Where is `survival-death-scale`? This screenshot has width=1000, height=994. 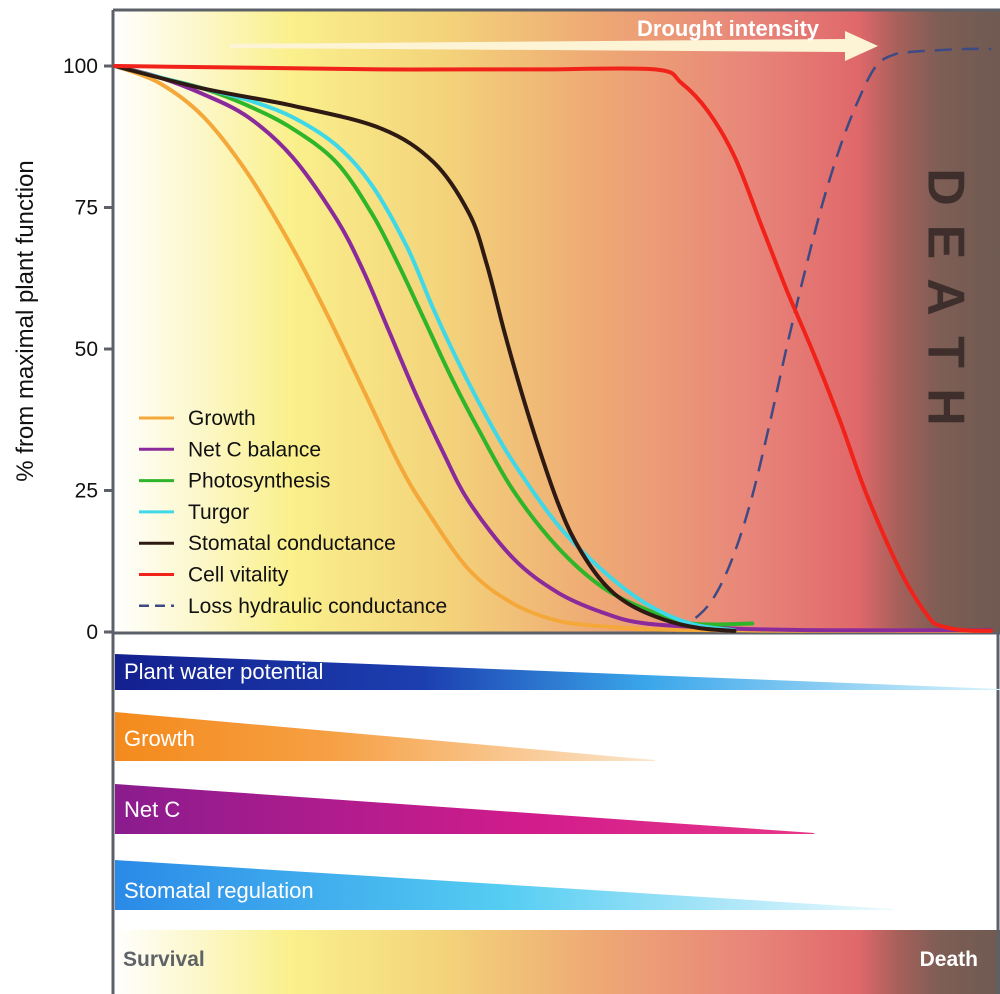 survival-death-scale is located at coordinates (556, 962).